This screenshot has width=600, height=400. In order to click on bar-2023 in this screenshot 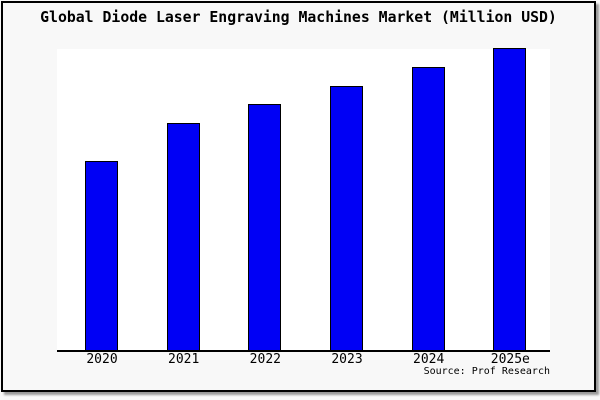, I will do `click(346, 218)`.